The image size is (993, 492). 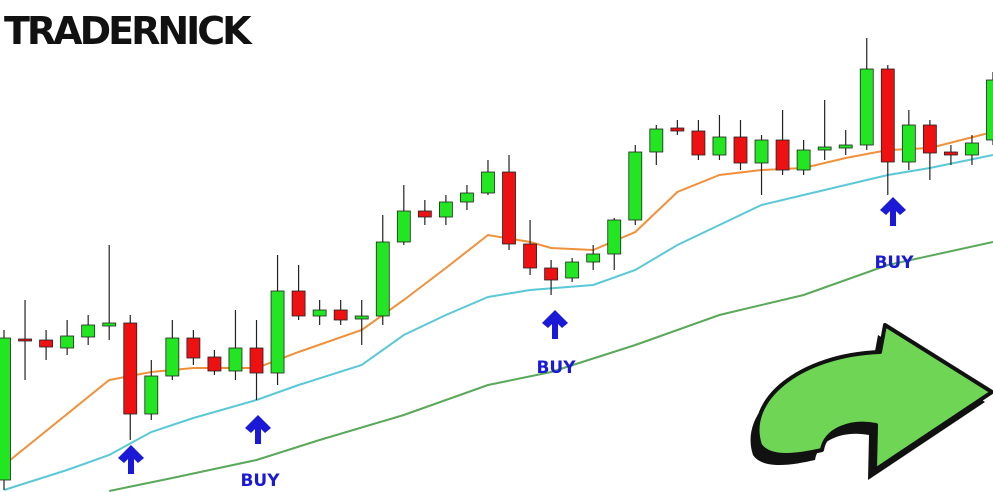 I want to click on curved-arrow, so click(x=871, y=401).